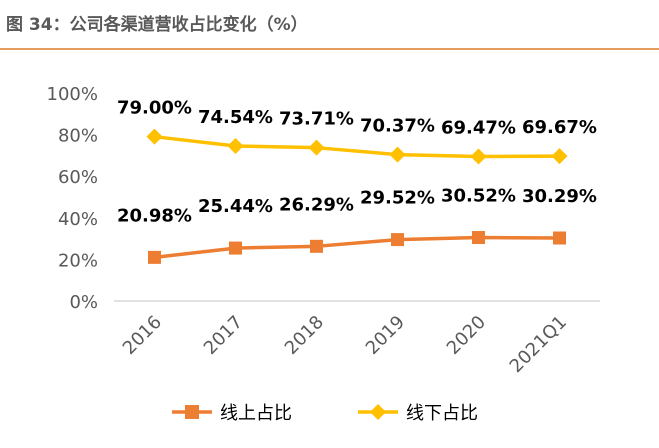  Describe the element at coordinates (316, 204) in the screenshot. I see `data-label: 26.29%` at that location.